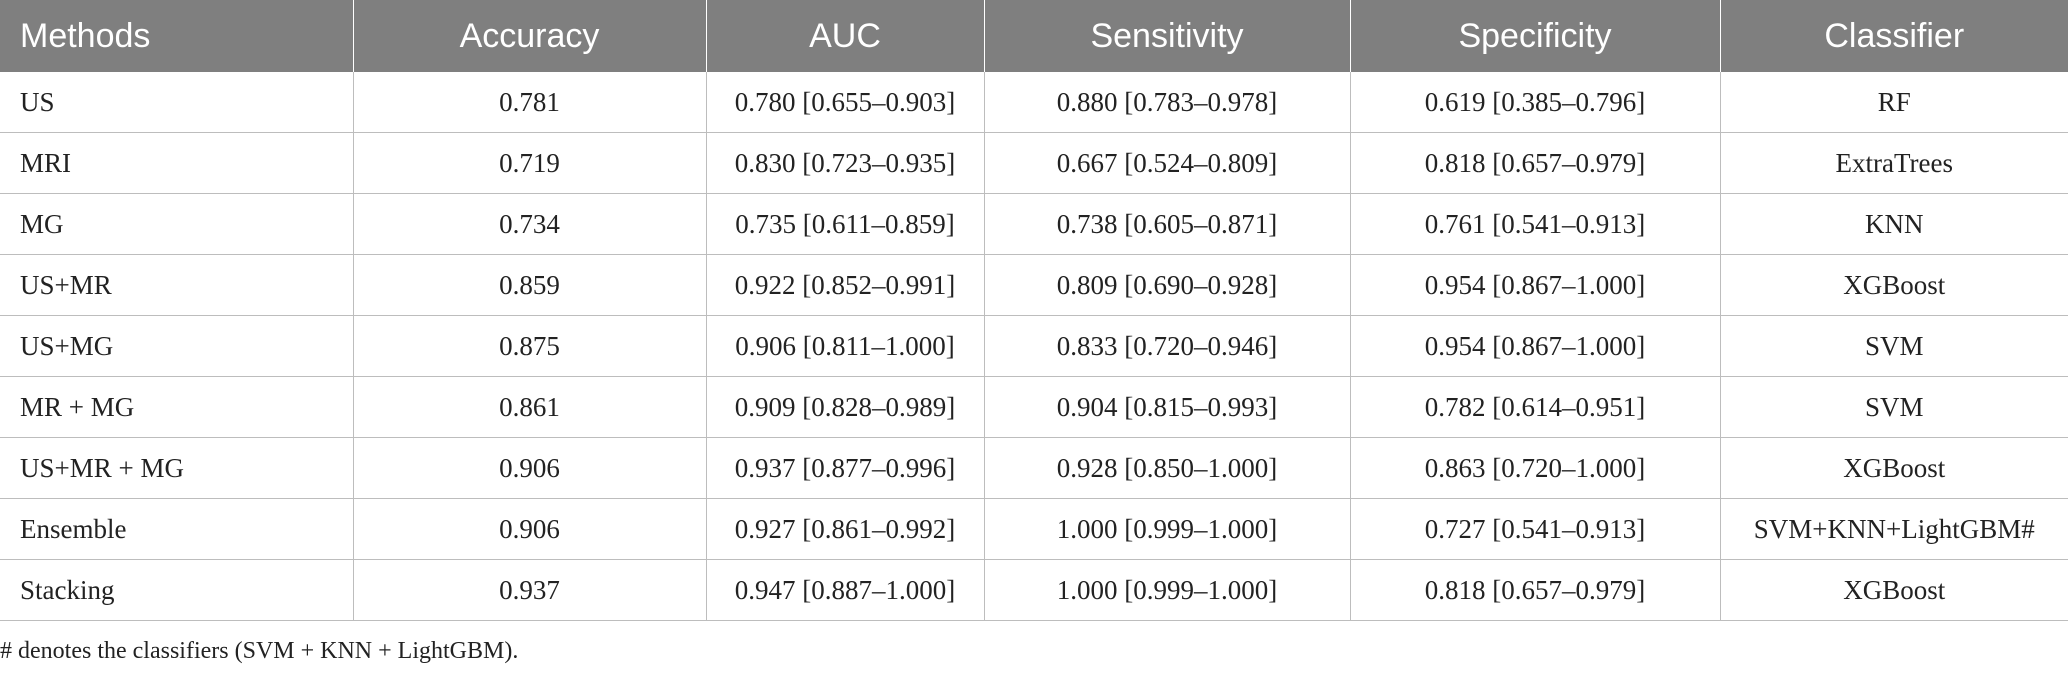 This screenshot has height=677, width=2068. What do you see at coordinates (1535, 468) in the screenshot?
I see `cell-specificity: 0.863 [0.720–1.000]` at bounding box center [1535, 468].